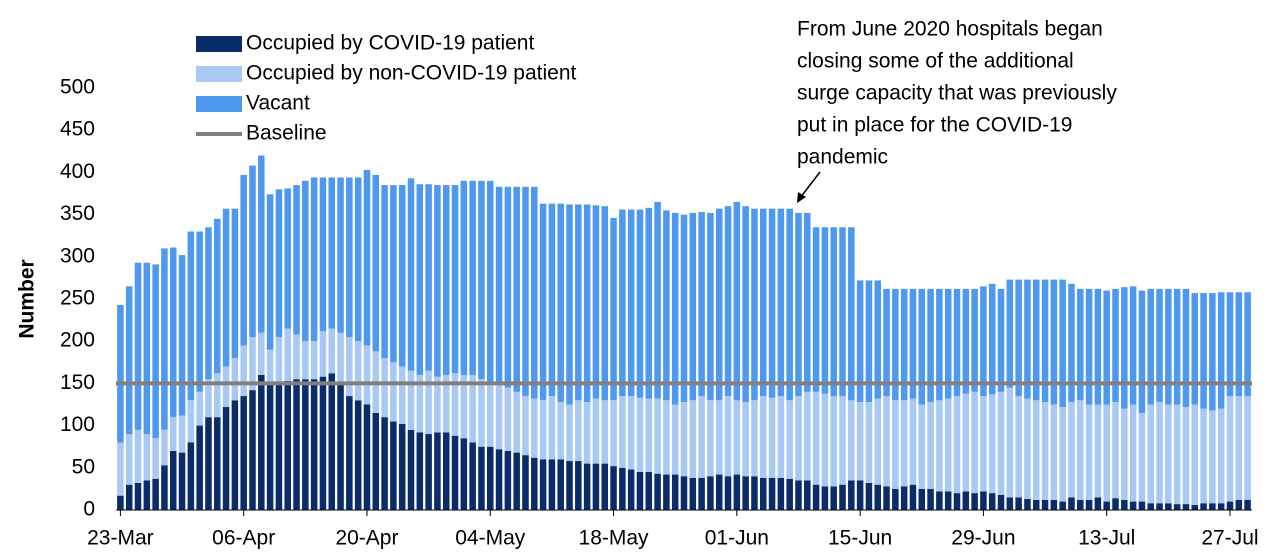  Describe the element at coordinates (366, 538) in the screenshot. I see `x-tick-label: 20-Apr` at that location.